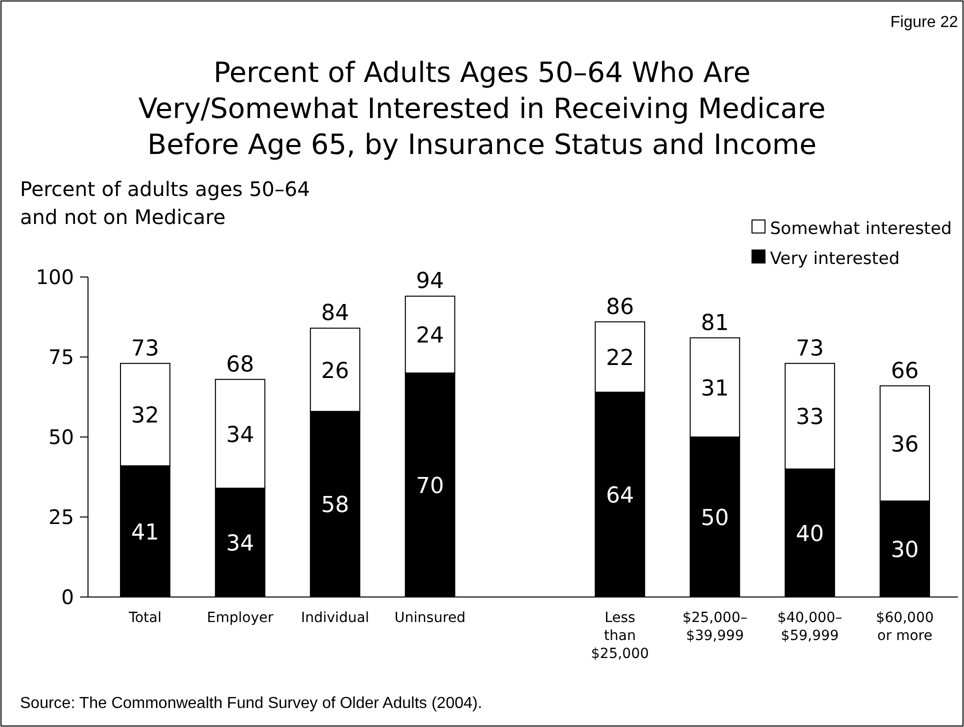  I want to click on total-label: 86, so click(620, 307).